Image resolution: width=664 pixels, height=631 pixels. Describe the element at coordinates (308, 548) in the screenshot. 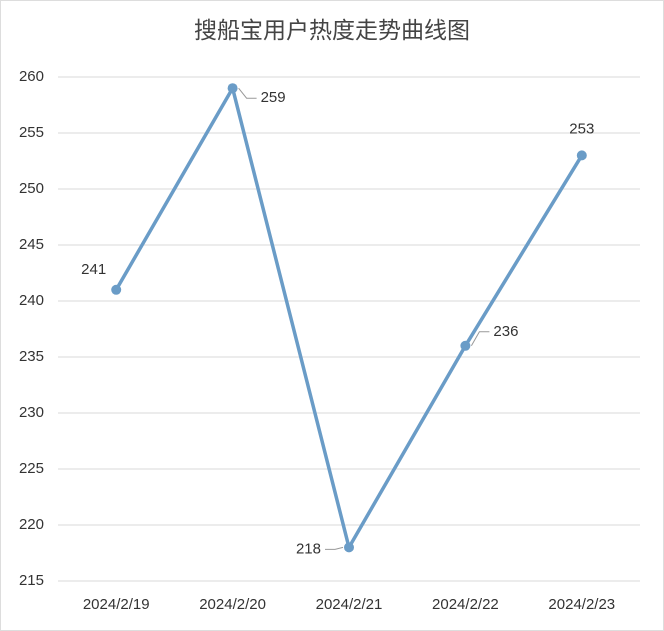

I see `data-label: 218` at that location.